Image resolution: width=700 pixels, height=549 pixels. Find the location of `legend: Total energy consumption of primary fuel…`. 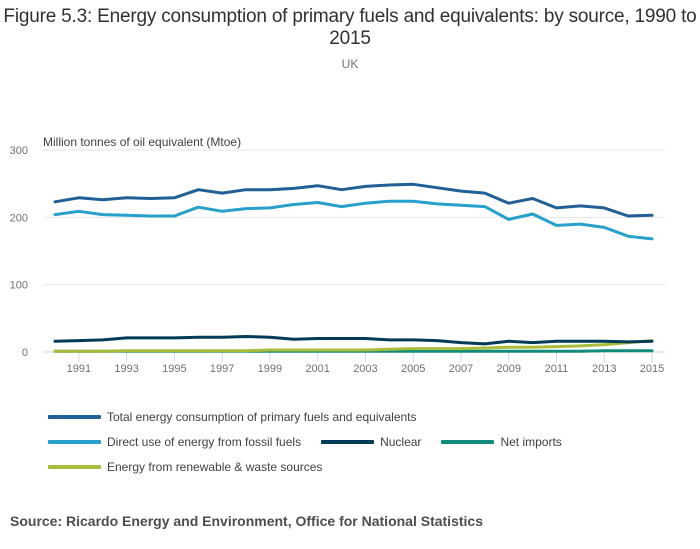

legend: Total energy consumption of primary fuel… is located at coordinates (358, 441).